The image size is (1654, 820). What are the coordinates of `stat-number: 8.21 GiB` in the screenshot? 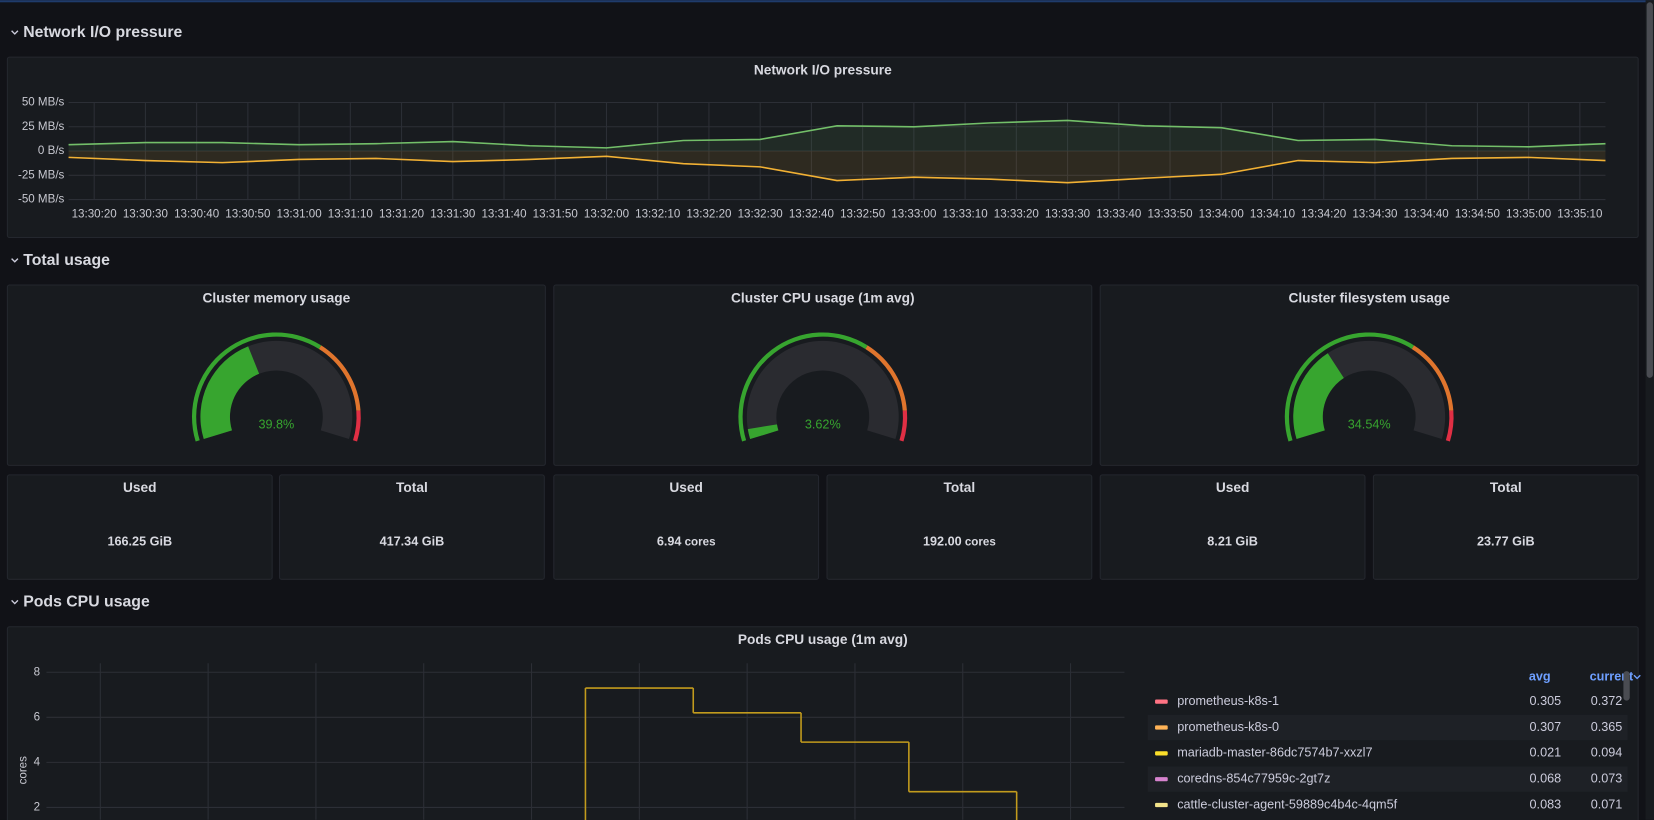 It's located at (1232, 542).